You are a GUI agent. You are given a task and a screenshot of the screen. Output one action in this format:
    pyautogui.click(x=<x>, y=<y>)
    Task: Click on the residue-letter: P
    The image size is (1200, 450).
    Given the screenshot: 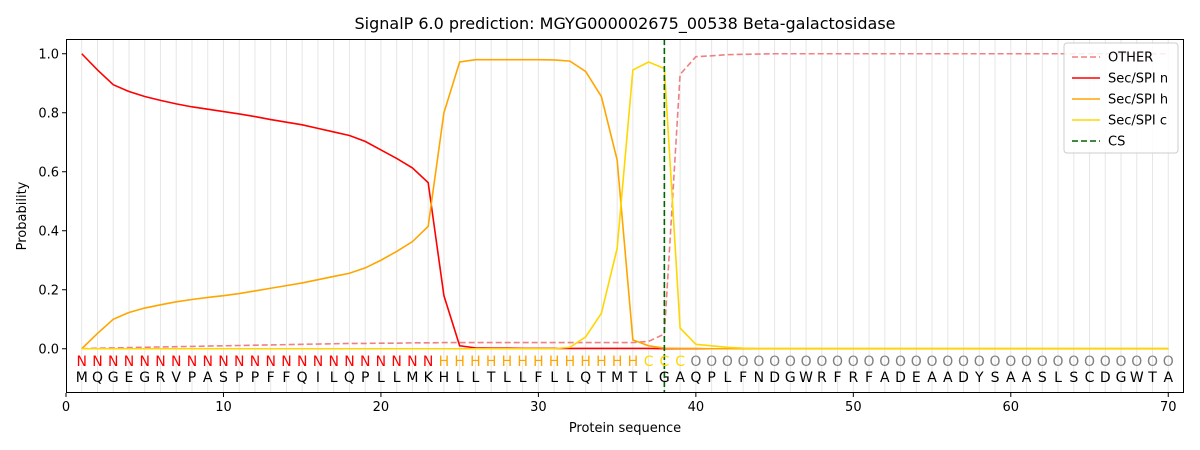 What is the action you would take?
    pyautogui.click(x=365, y=378)
    